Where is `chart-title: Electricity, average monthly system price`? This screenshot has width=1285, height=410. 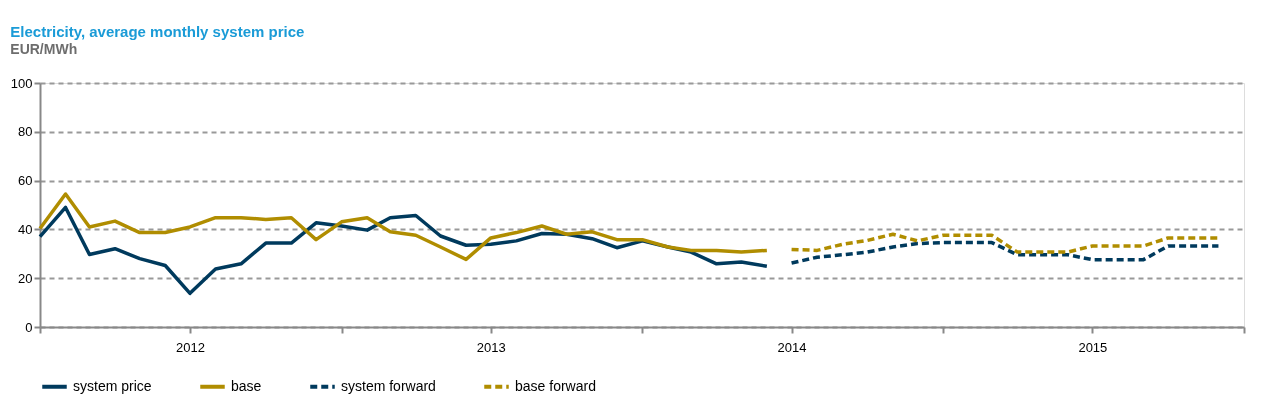 chart-title: Electricity, average monthly system price is located at coordinates (157, 31).